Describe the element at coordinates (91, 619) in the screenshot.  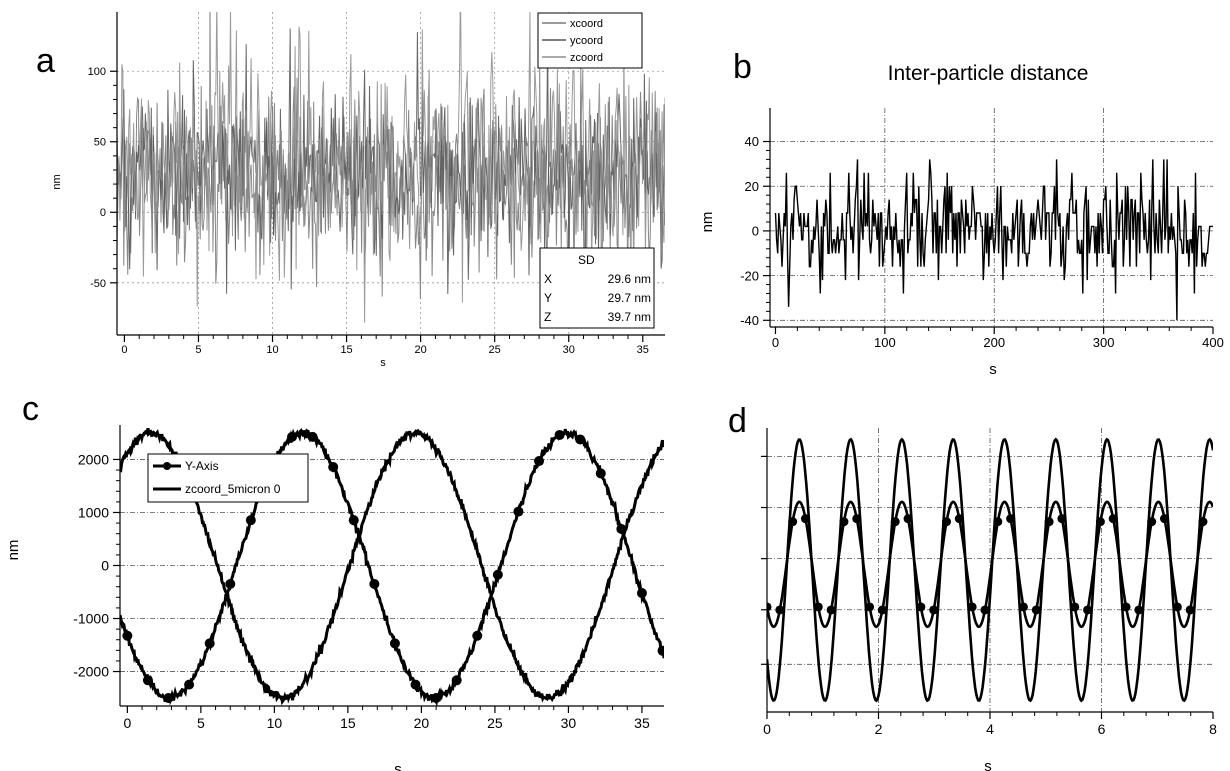
I see `y-tick-label: -1000` at that location.